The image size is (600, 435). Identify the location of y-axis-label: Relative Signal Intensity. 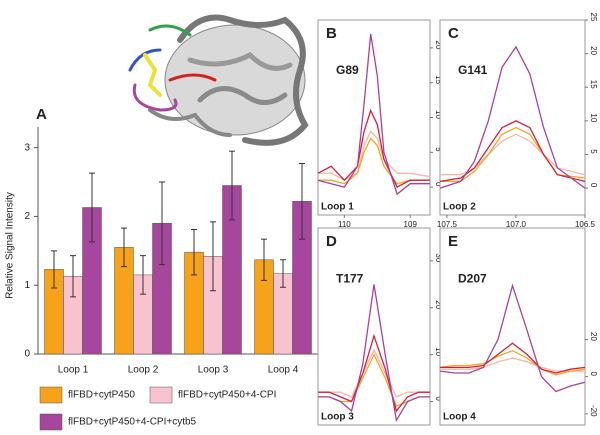
(10, 245).